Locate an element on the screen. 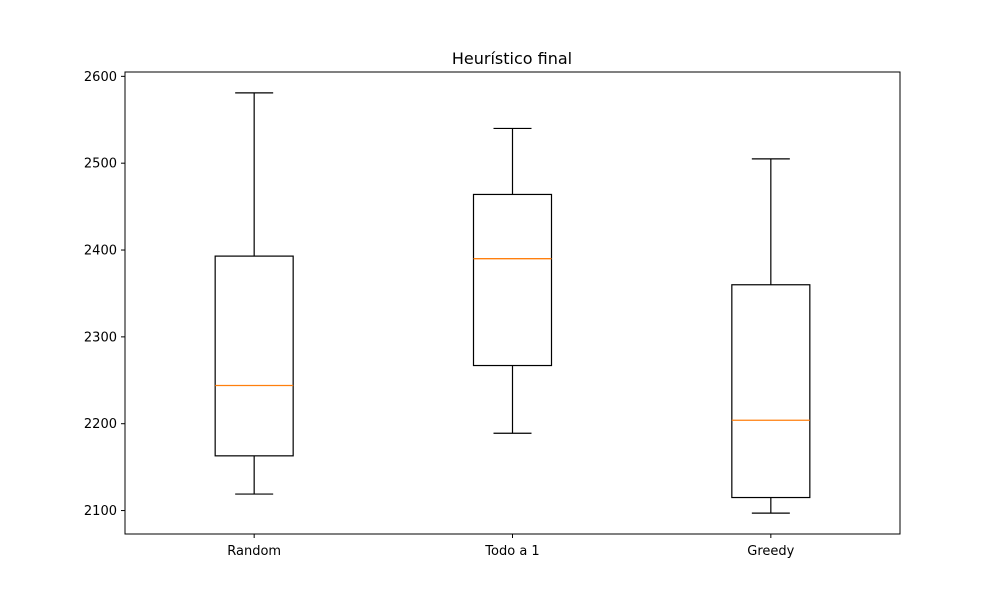 The image size is (1000, 600). y-tick-label: 2300 is located at coordinates (100, 337).